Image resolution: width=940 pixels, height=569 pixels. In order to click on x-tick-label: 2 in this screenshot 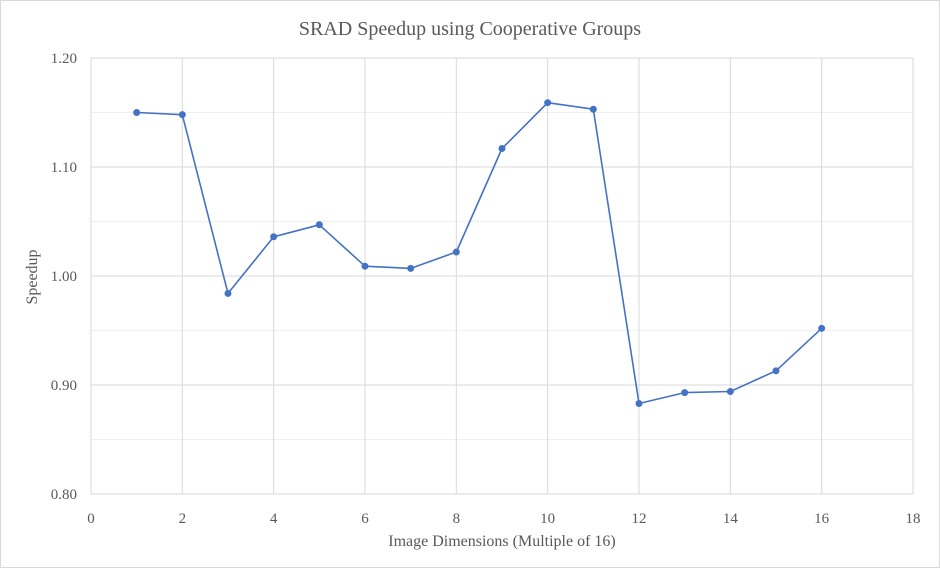, I will do `click(183, 519)`.